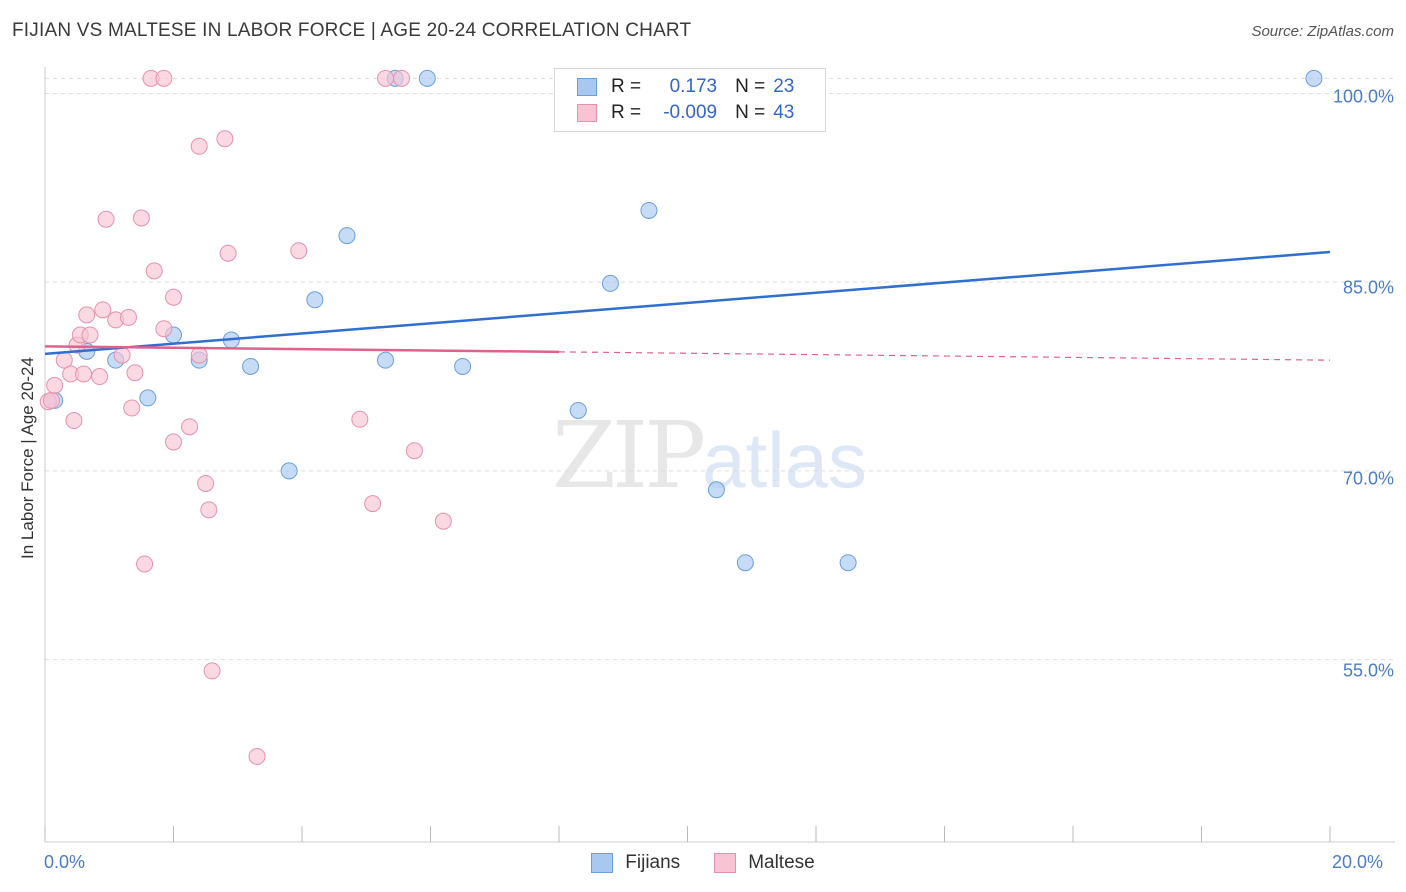  Describe the element at coordinates (302, 349) in the screenshot. I see `trend-line-maltese` at that location.